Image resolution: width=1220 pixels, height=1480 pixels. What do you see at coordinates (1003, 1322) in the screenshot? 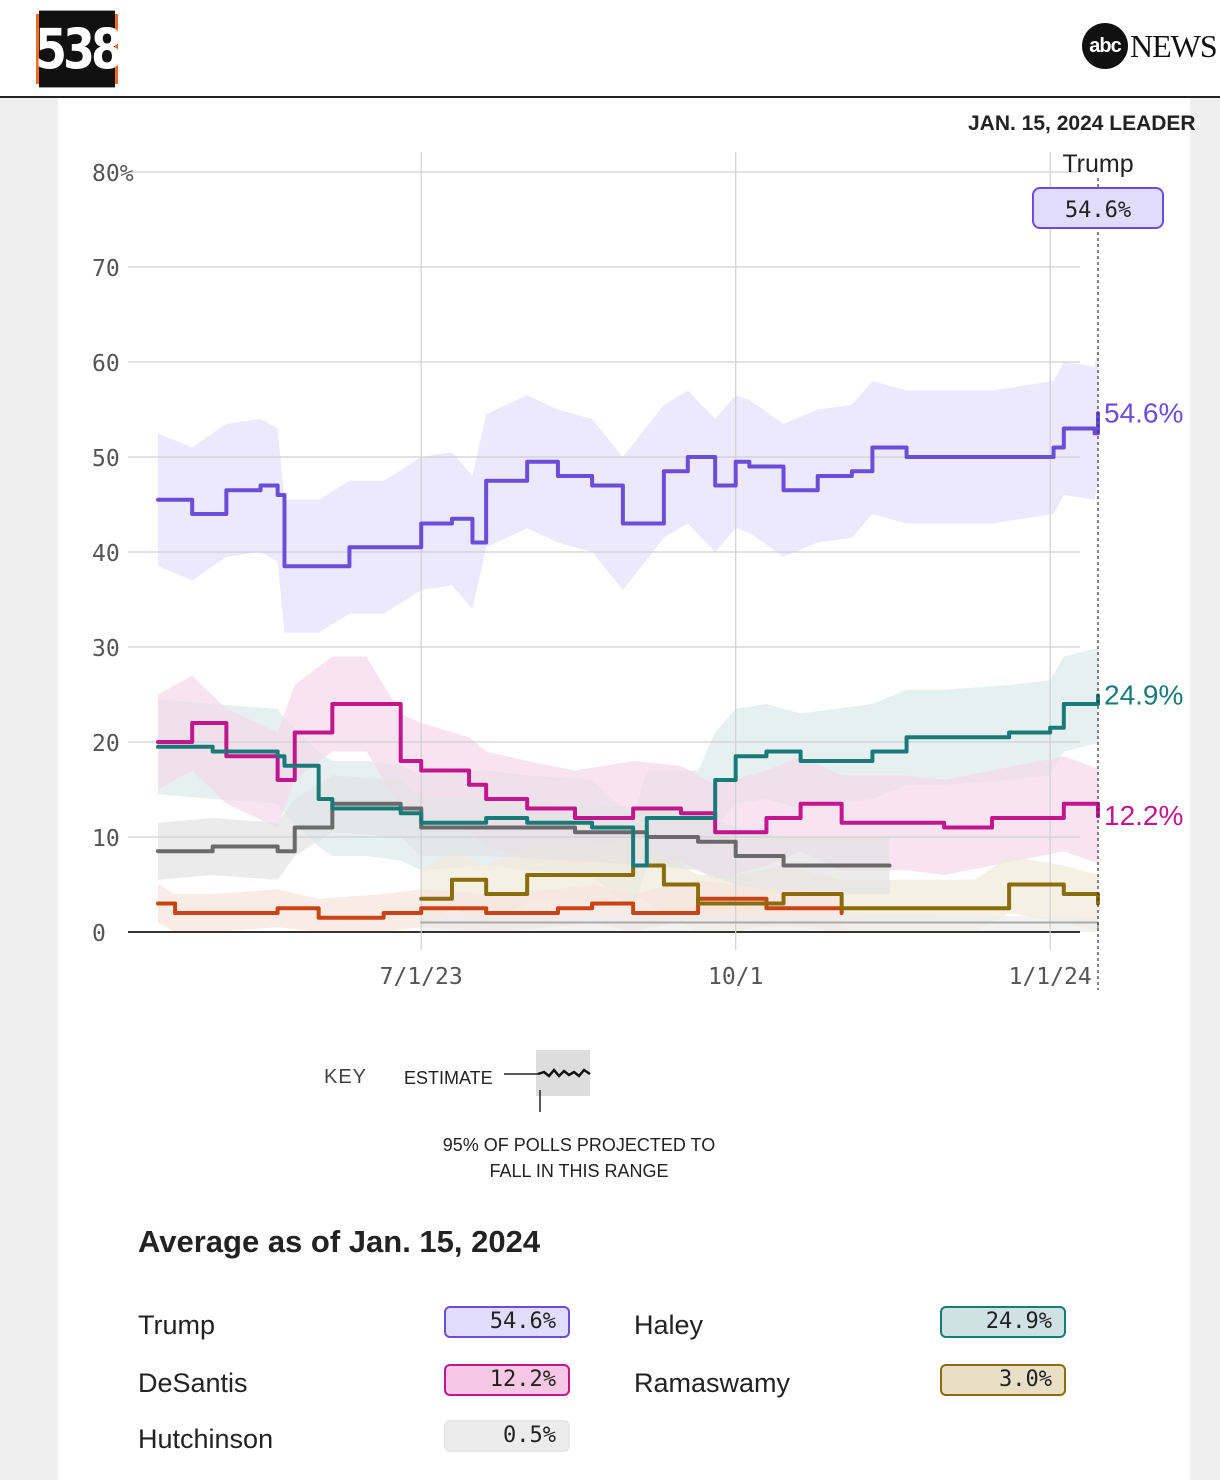
I see `candidate-value: 24.9%` at bounding box center [1003, 1322].